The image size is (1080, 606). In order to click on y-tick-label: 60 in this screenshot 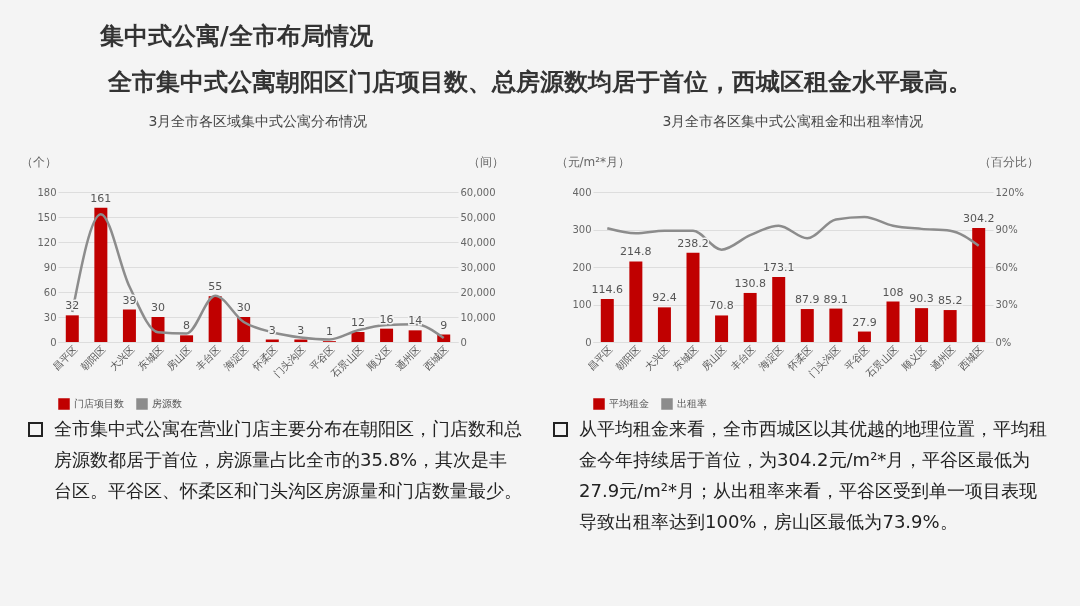, I will do `click(50, 292)`.